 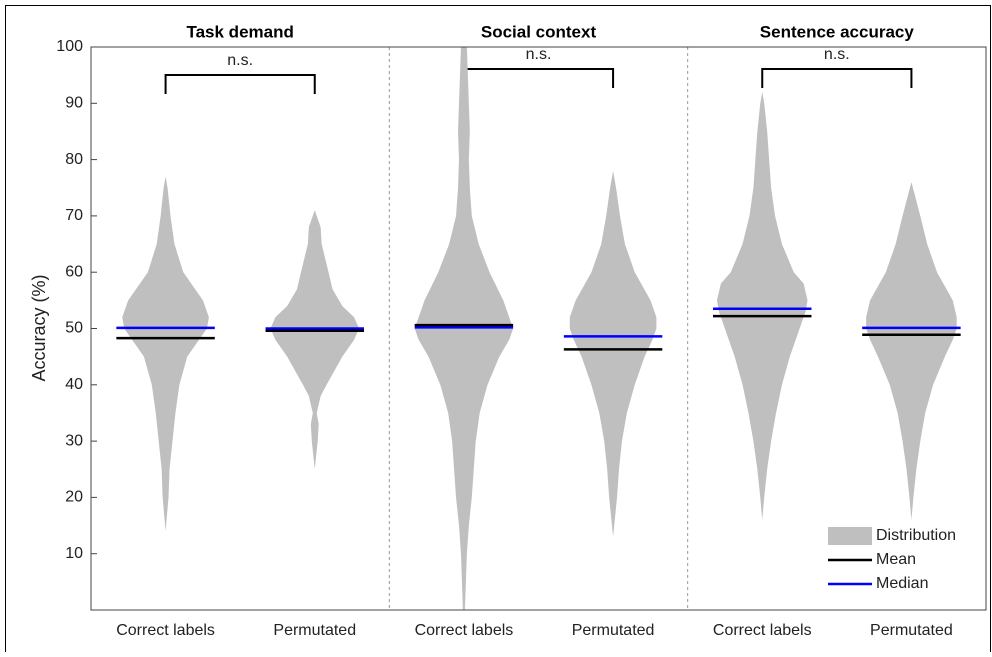 I want to click on y-tick-label: 50, so click(x=74, y=328).